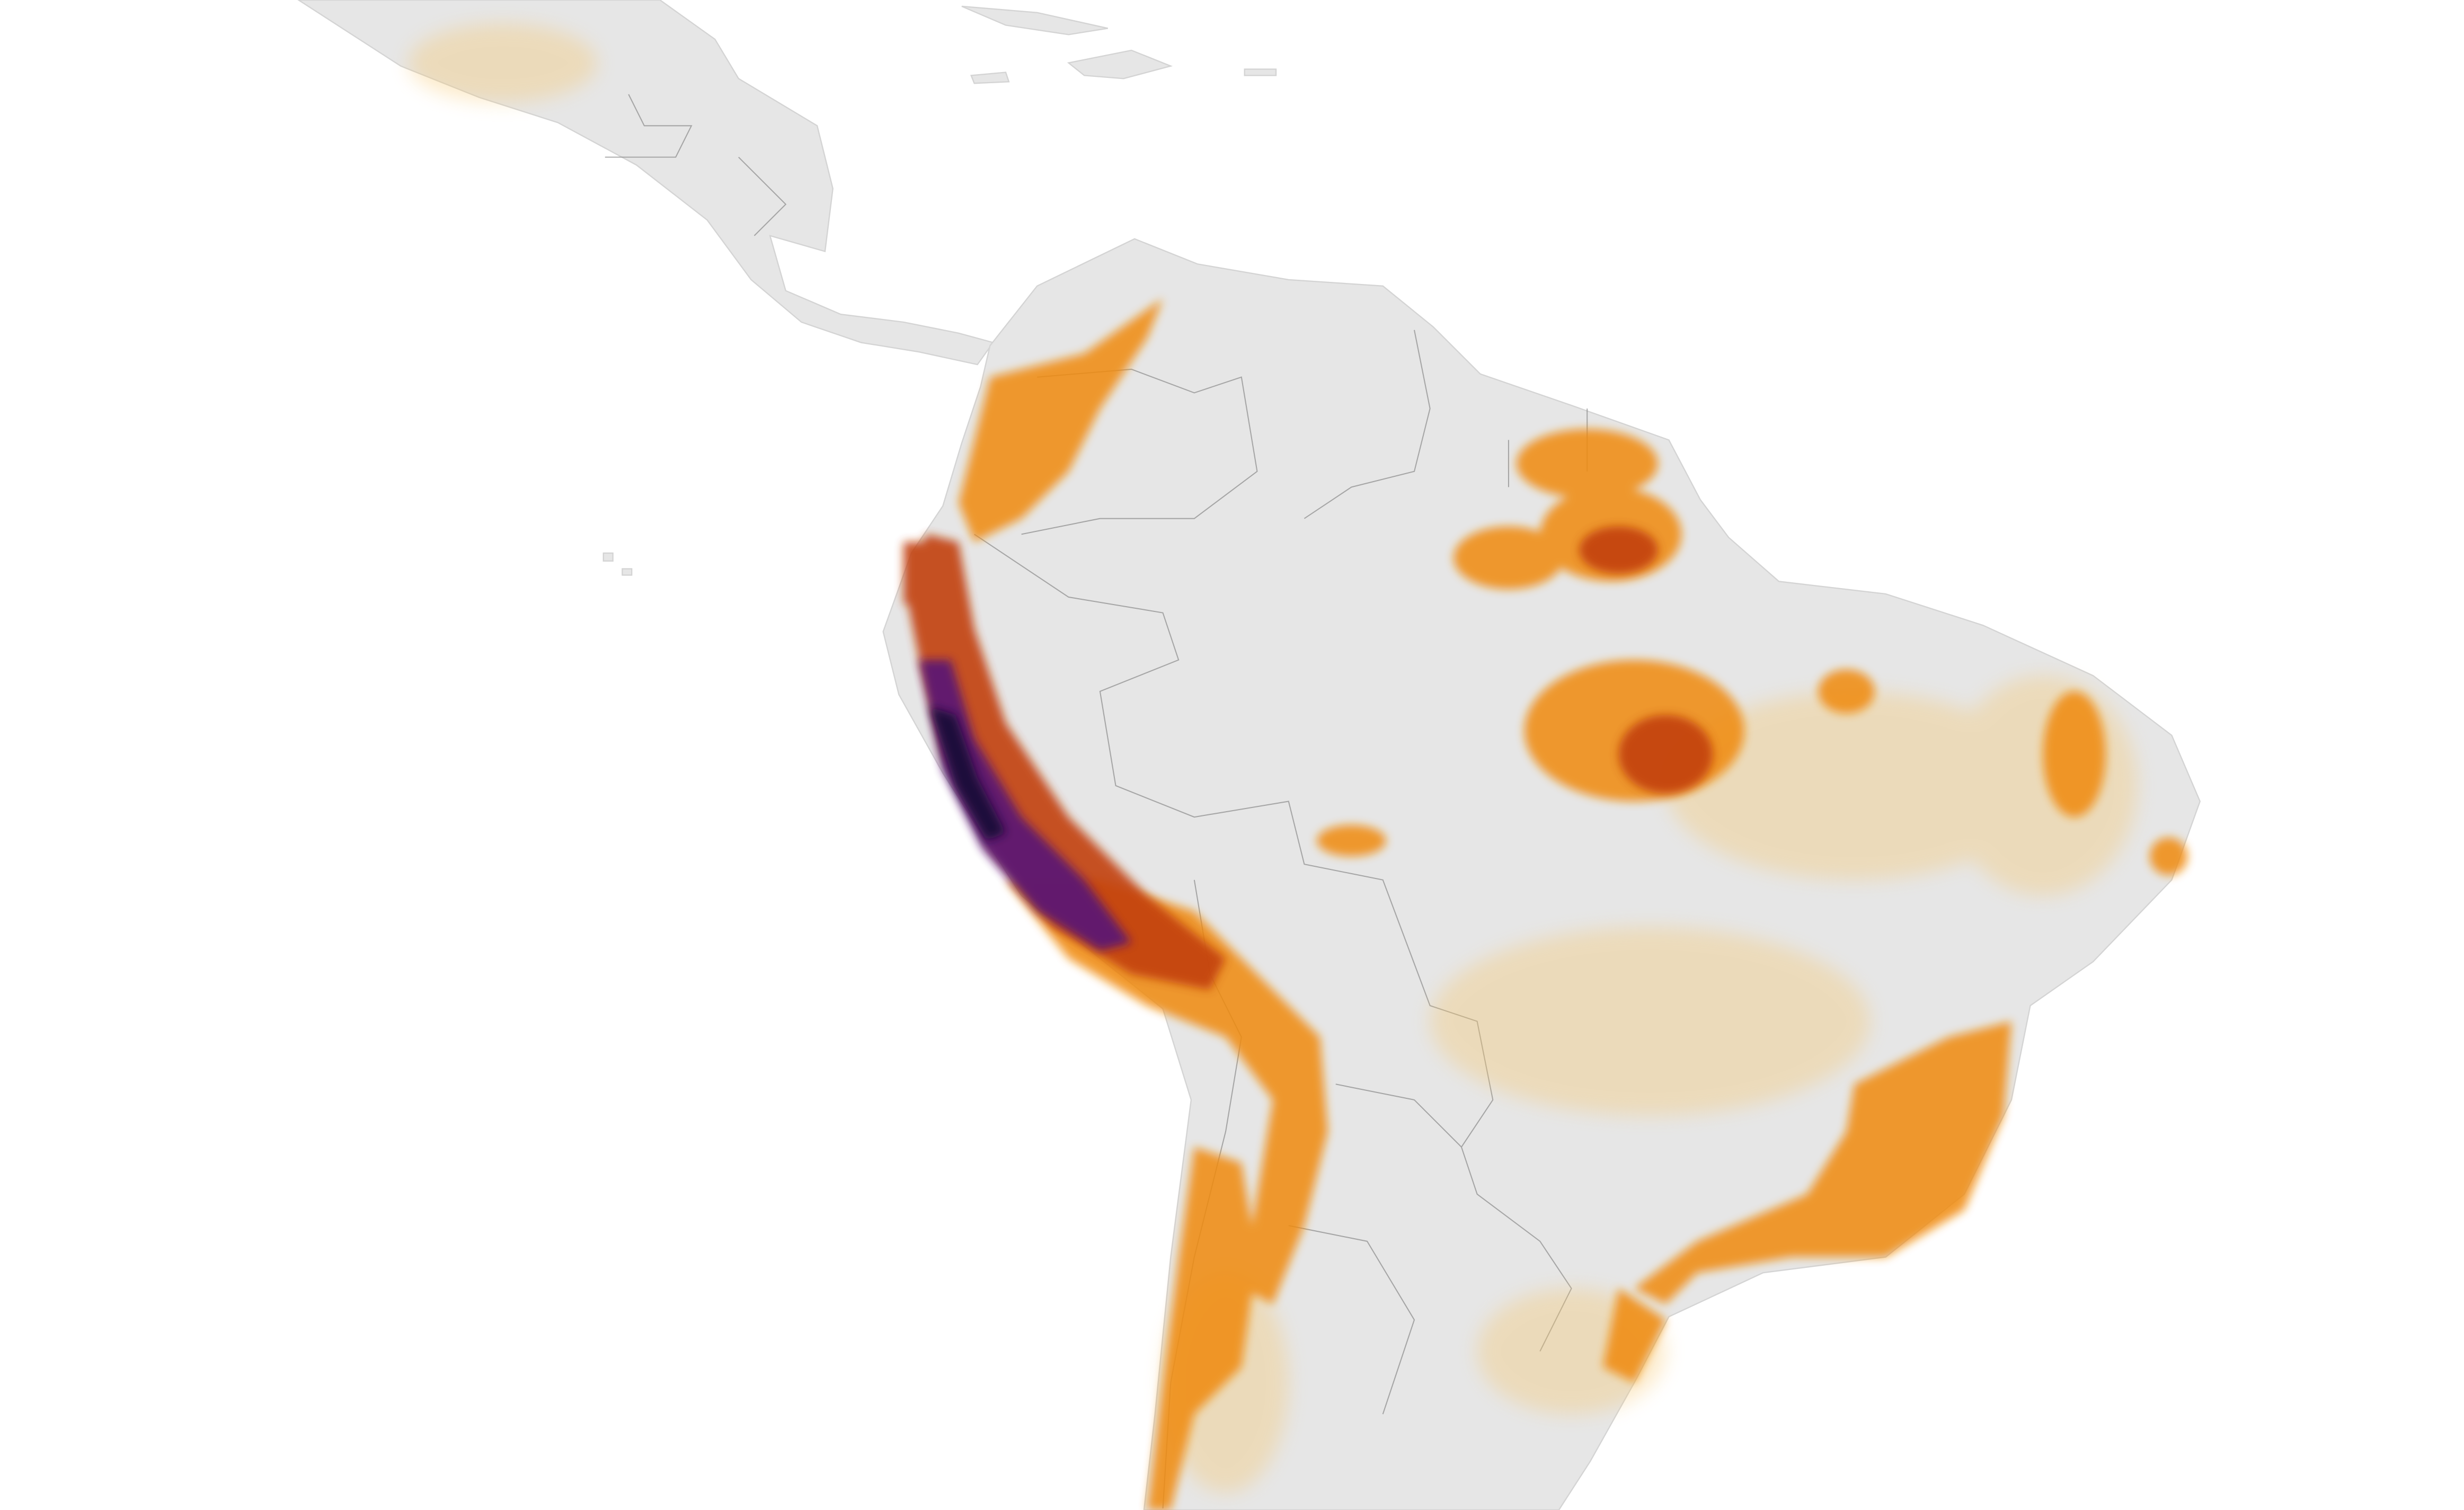 Image resolution: width=2464 pixels, height=1510 pixels. I want to click on peru-peak, so click(968, 774).